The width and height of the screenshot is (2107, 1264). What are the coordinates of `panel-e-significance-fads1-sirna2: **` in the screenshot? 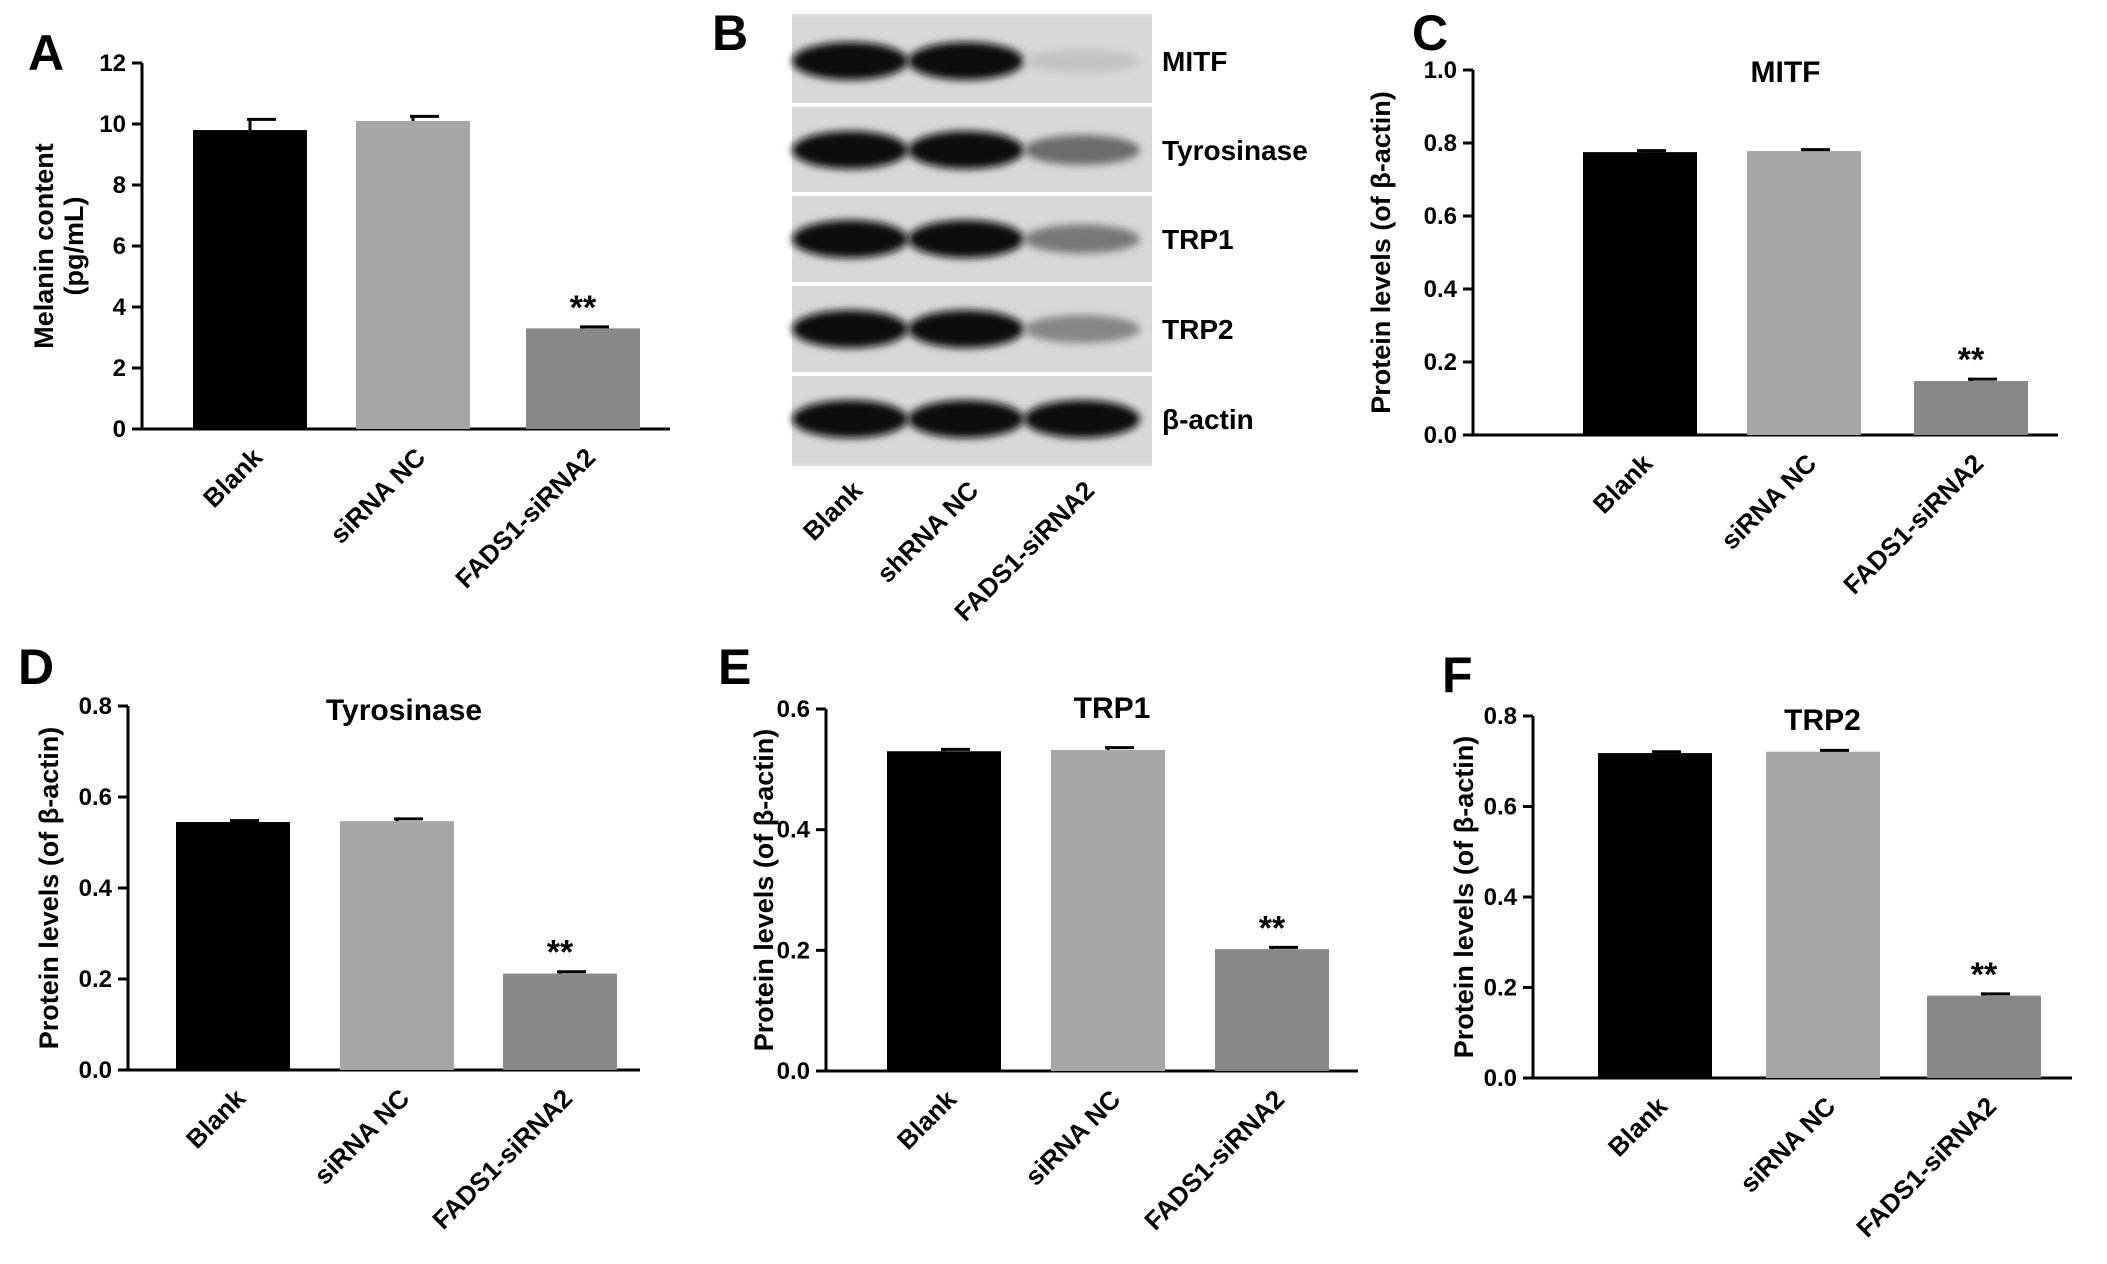 It's located at (1272, 928).